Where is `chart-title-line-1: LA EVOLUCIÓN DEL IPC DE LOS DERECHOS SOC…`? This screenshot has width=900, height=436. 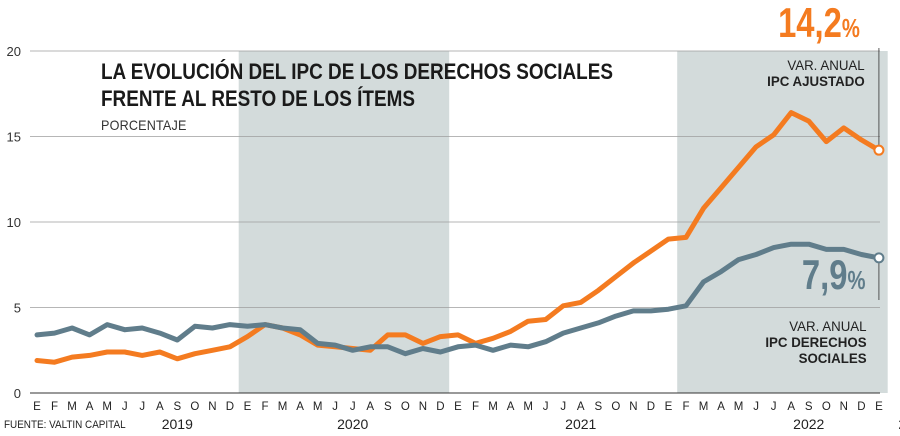 chart-title-line-1: LA EVOLUCIÓN DEL IPC DE LOS DERECHOS SOC… is located at coordinates (357, 71).